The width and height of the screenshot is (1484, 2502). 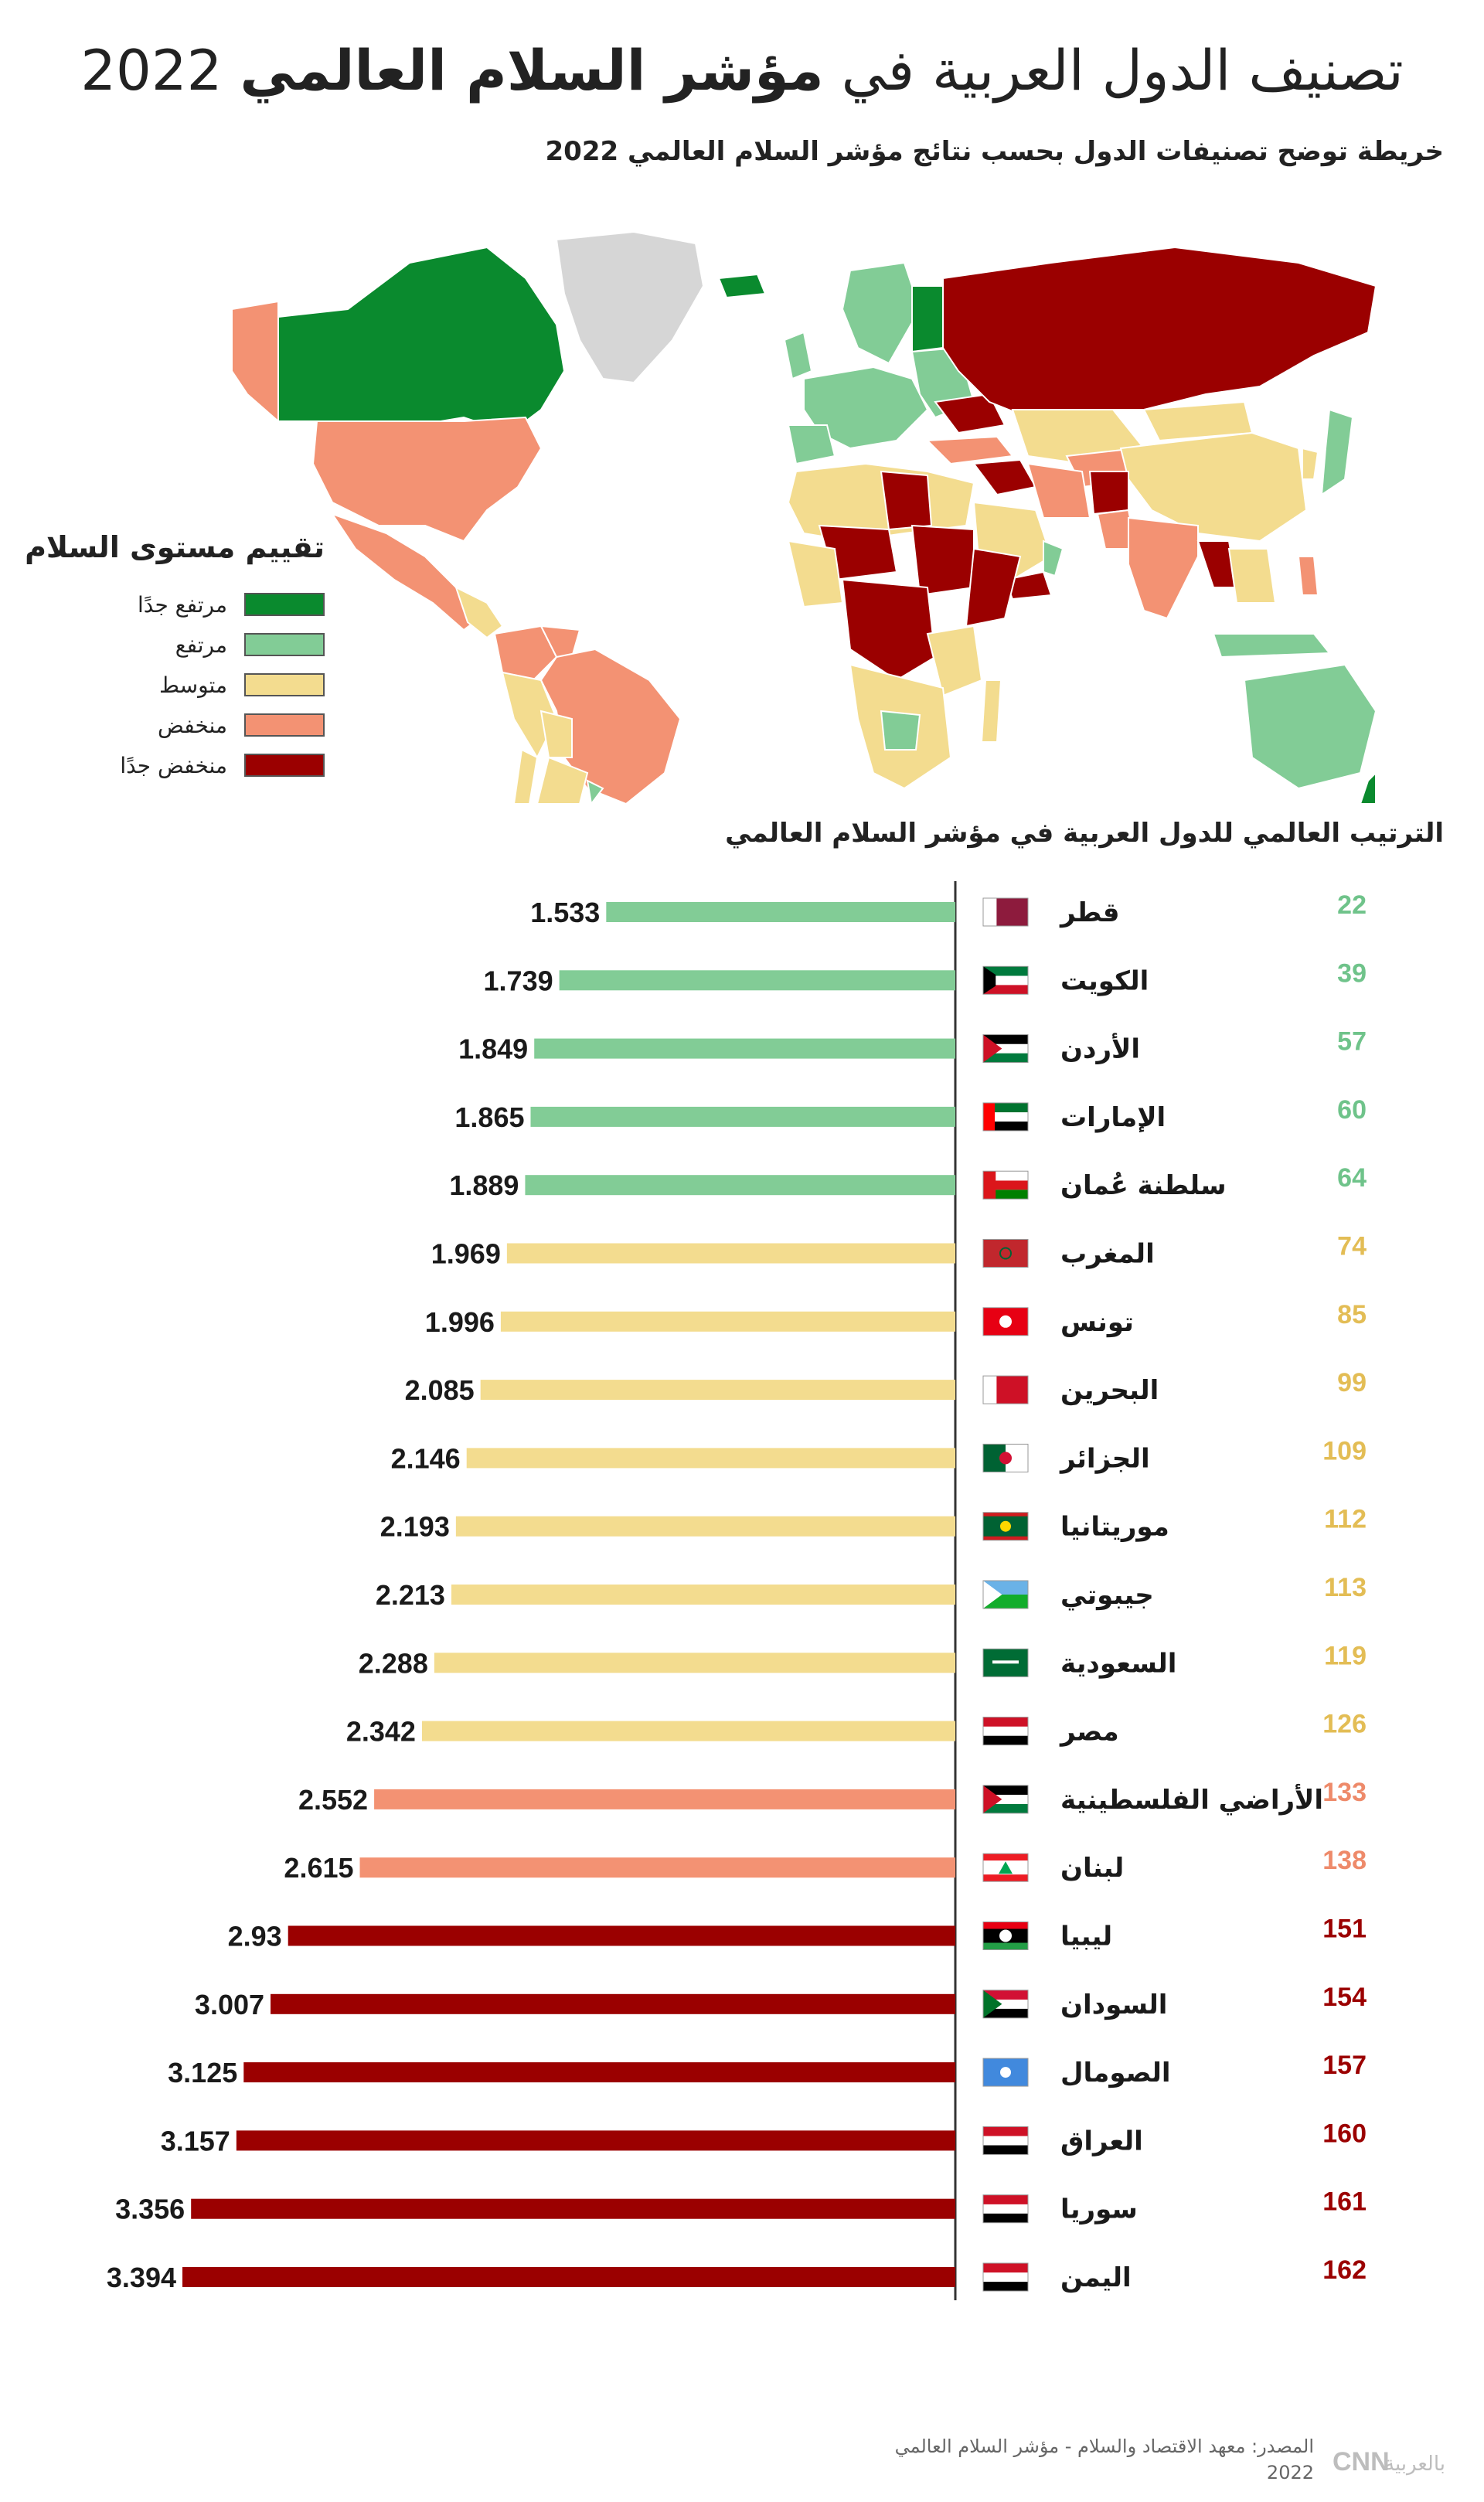 I want to click on rank-label: 133, so click(x=1344, y=1792).